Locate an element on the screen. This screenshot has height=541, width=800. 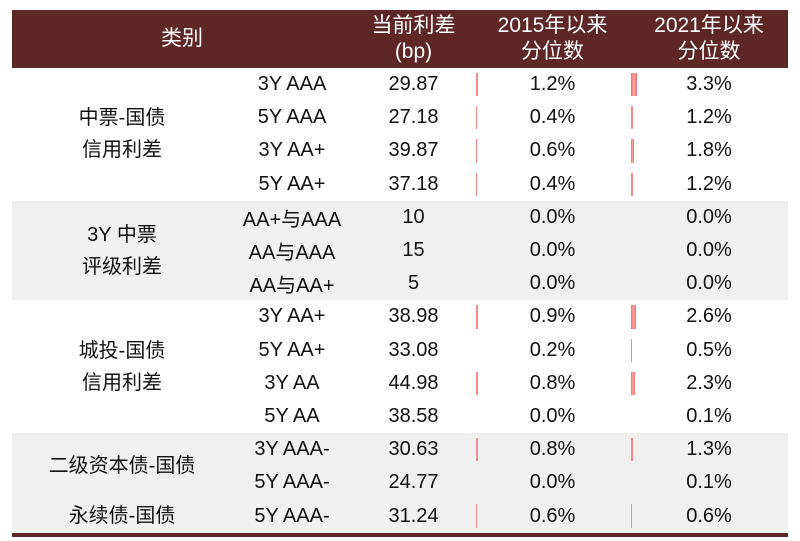
table-row: 5Y AA 38.58 0.0% 0.1% is located at coordinates (400, 416).